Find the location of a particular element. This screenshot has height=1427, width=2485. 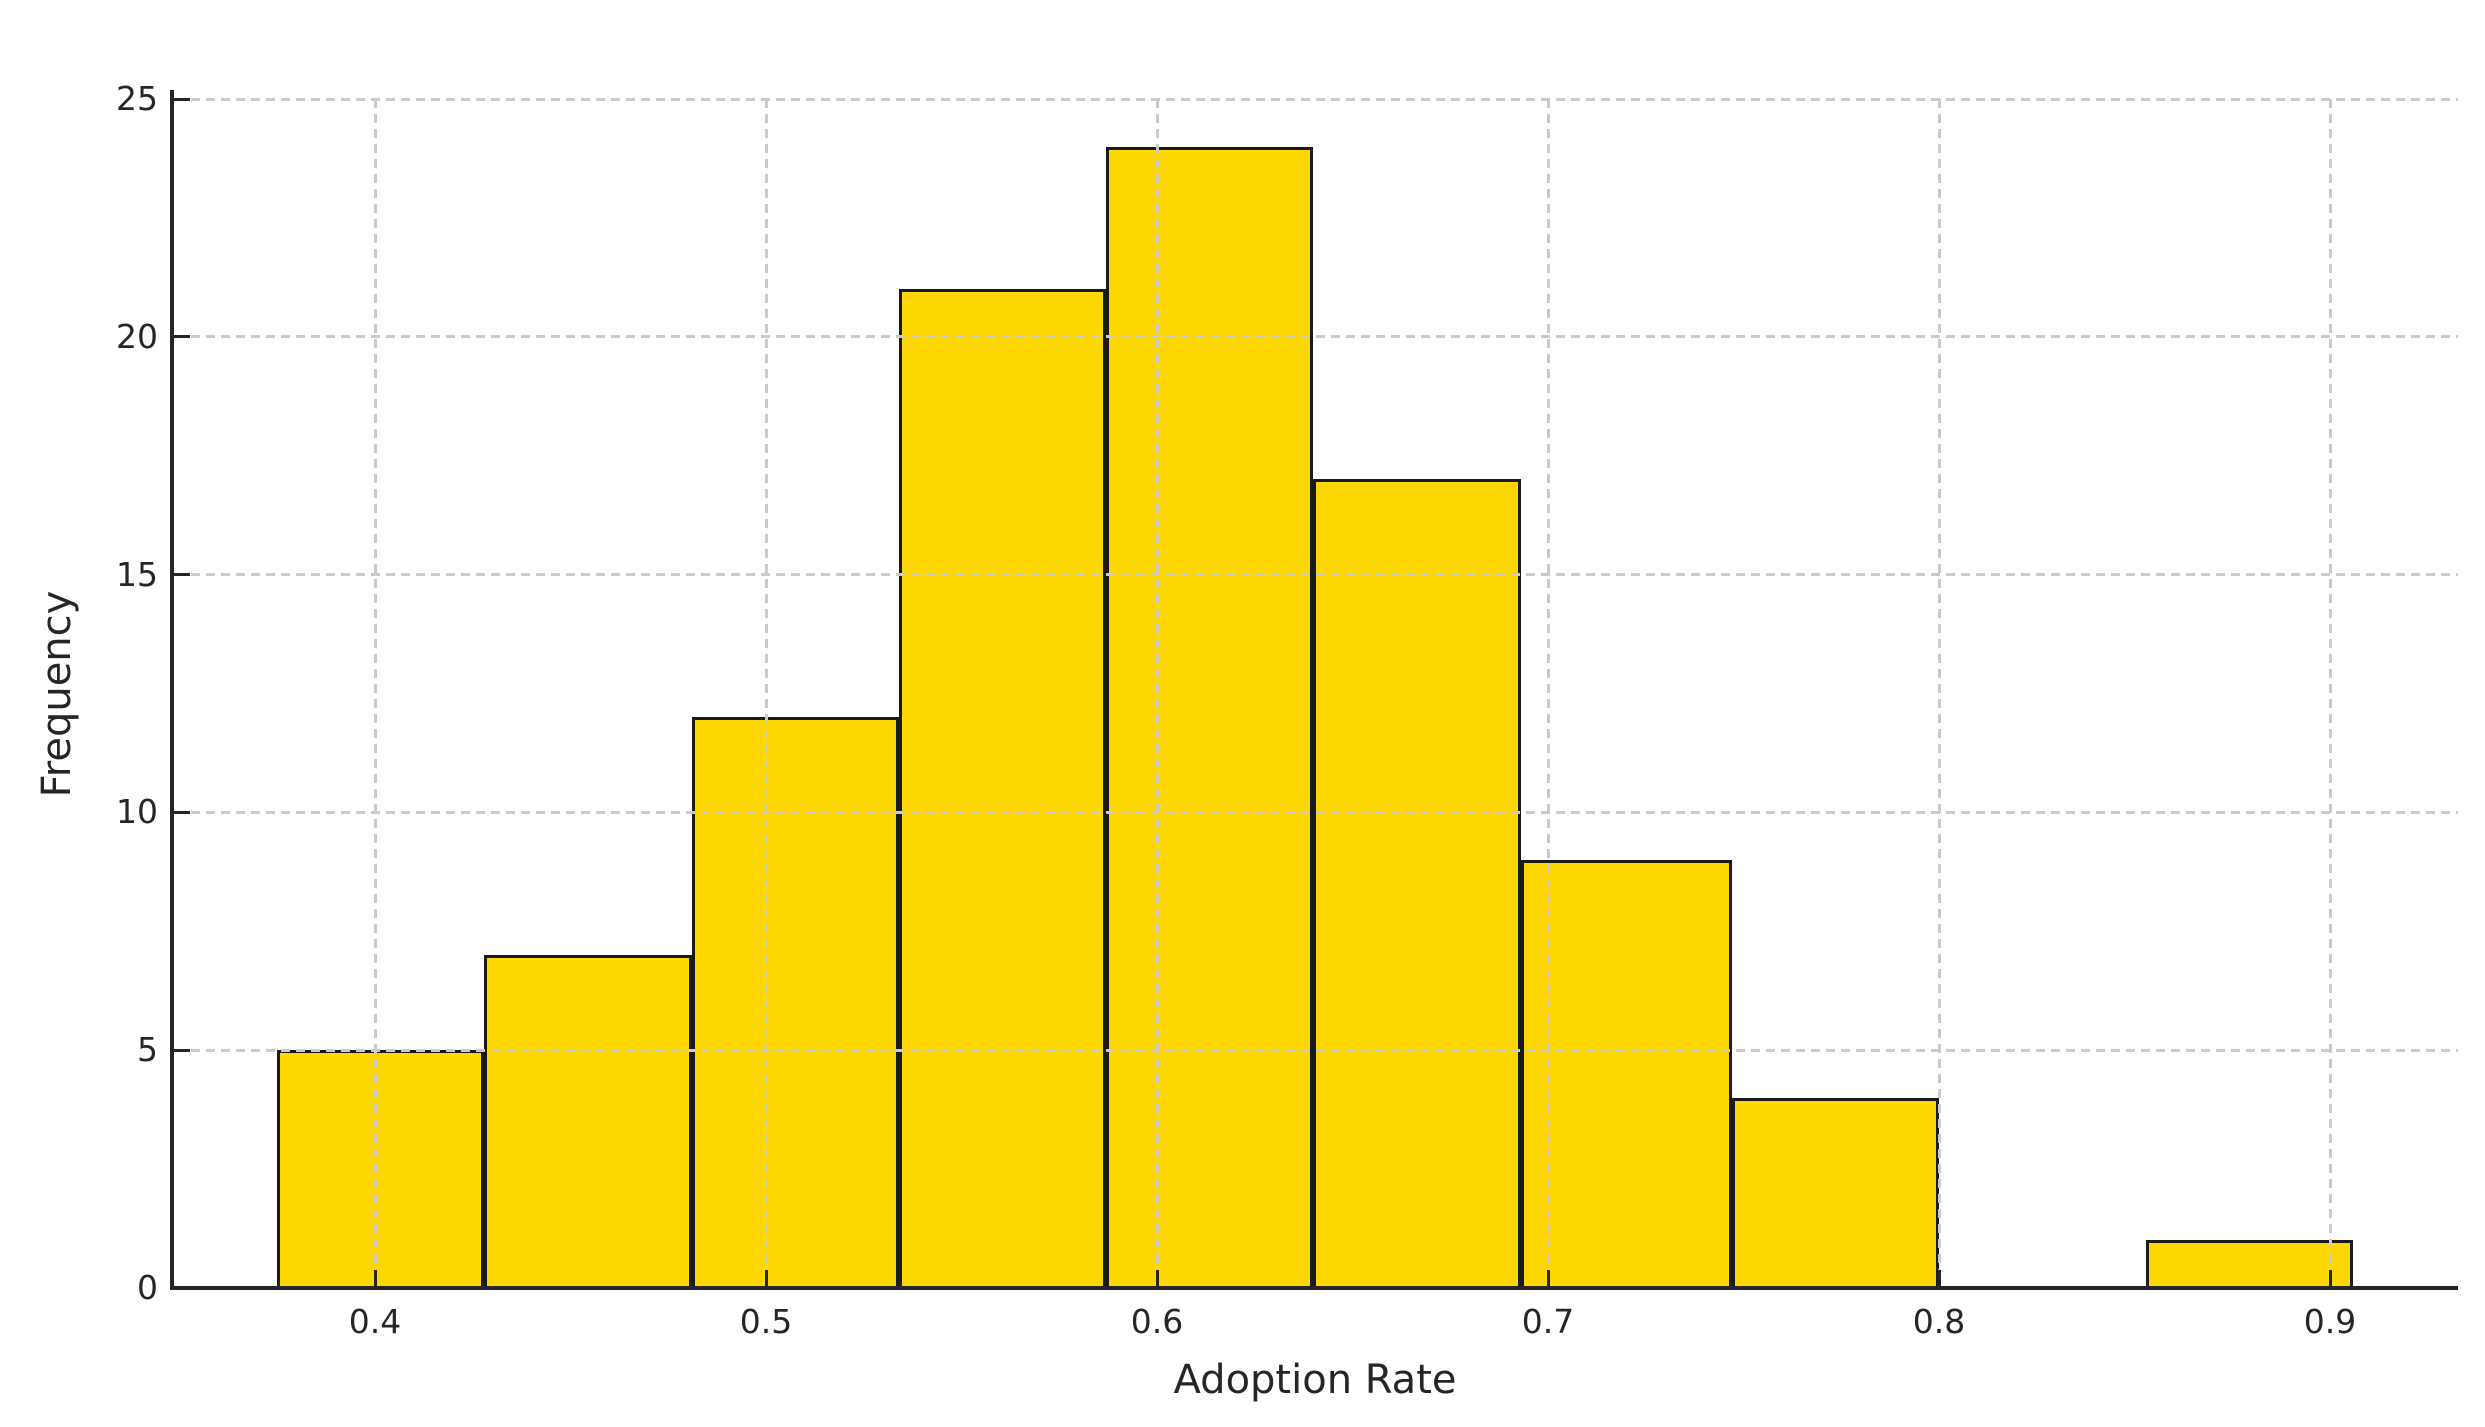

y-axis-label: Frequency is located at coordinates (57, 693).